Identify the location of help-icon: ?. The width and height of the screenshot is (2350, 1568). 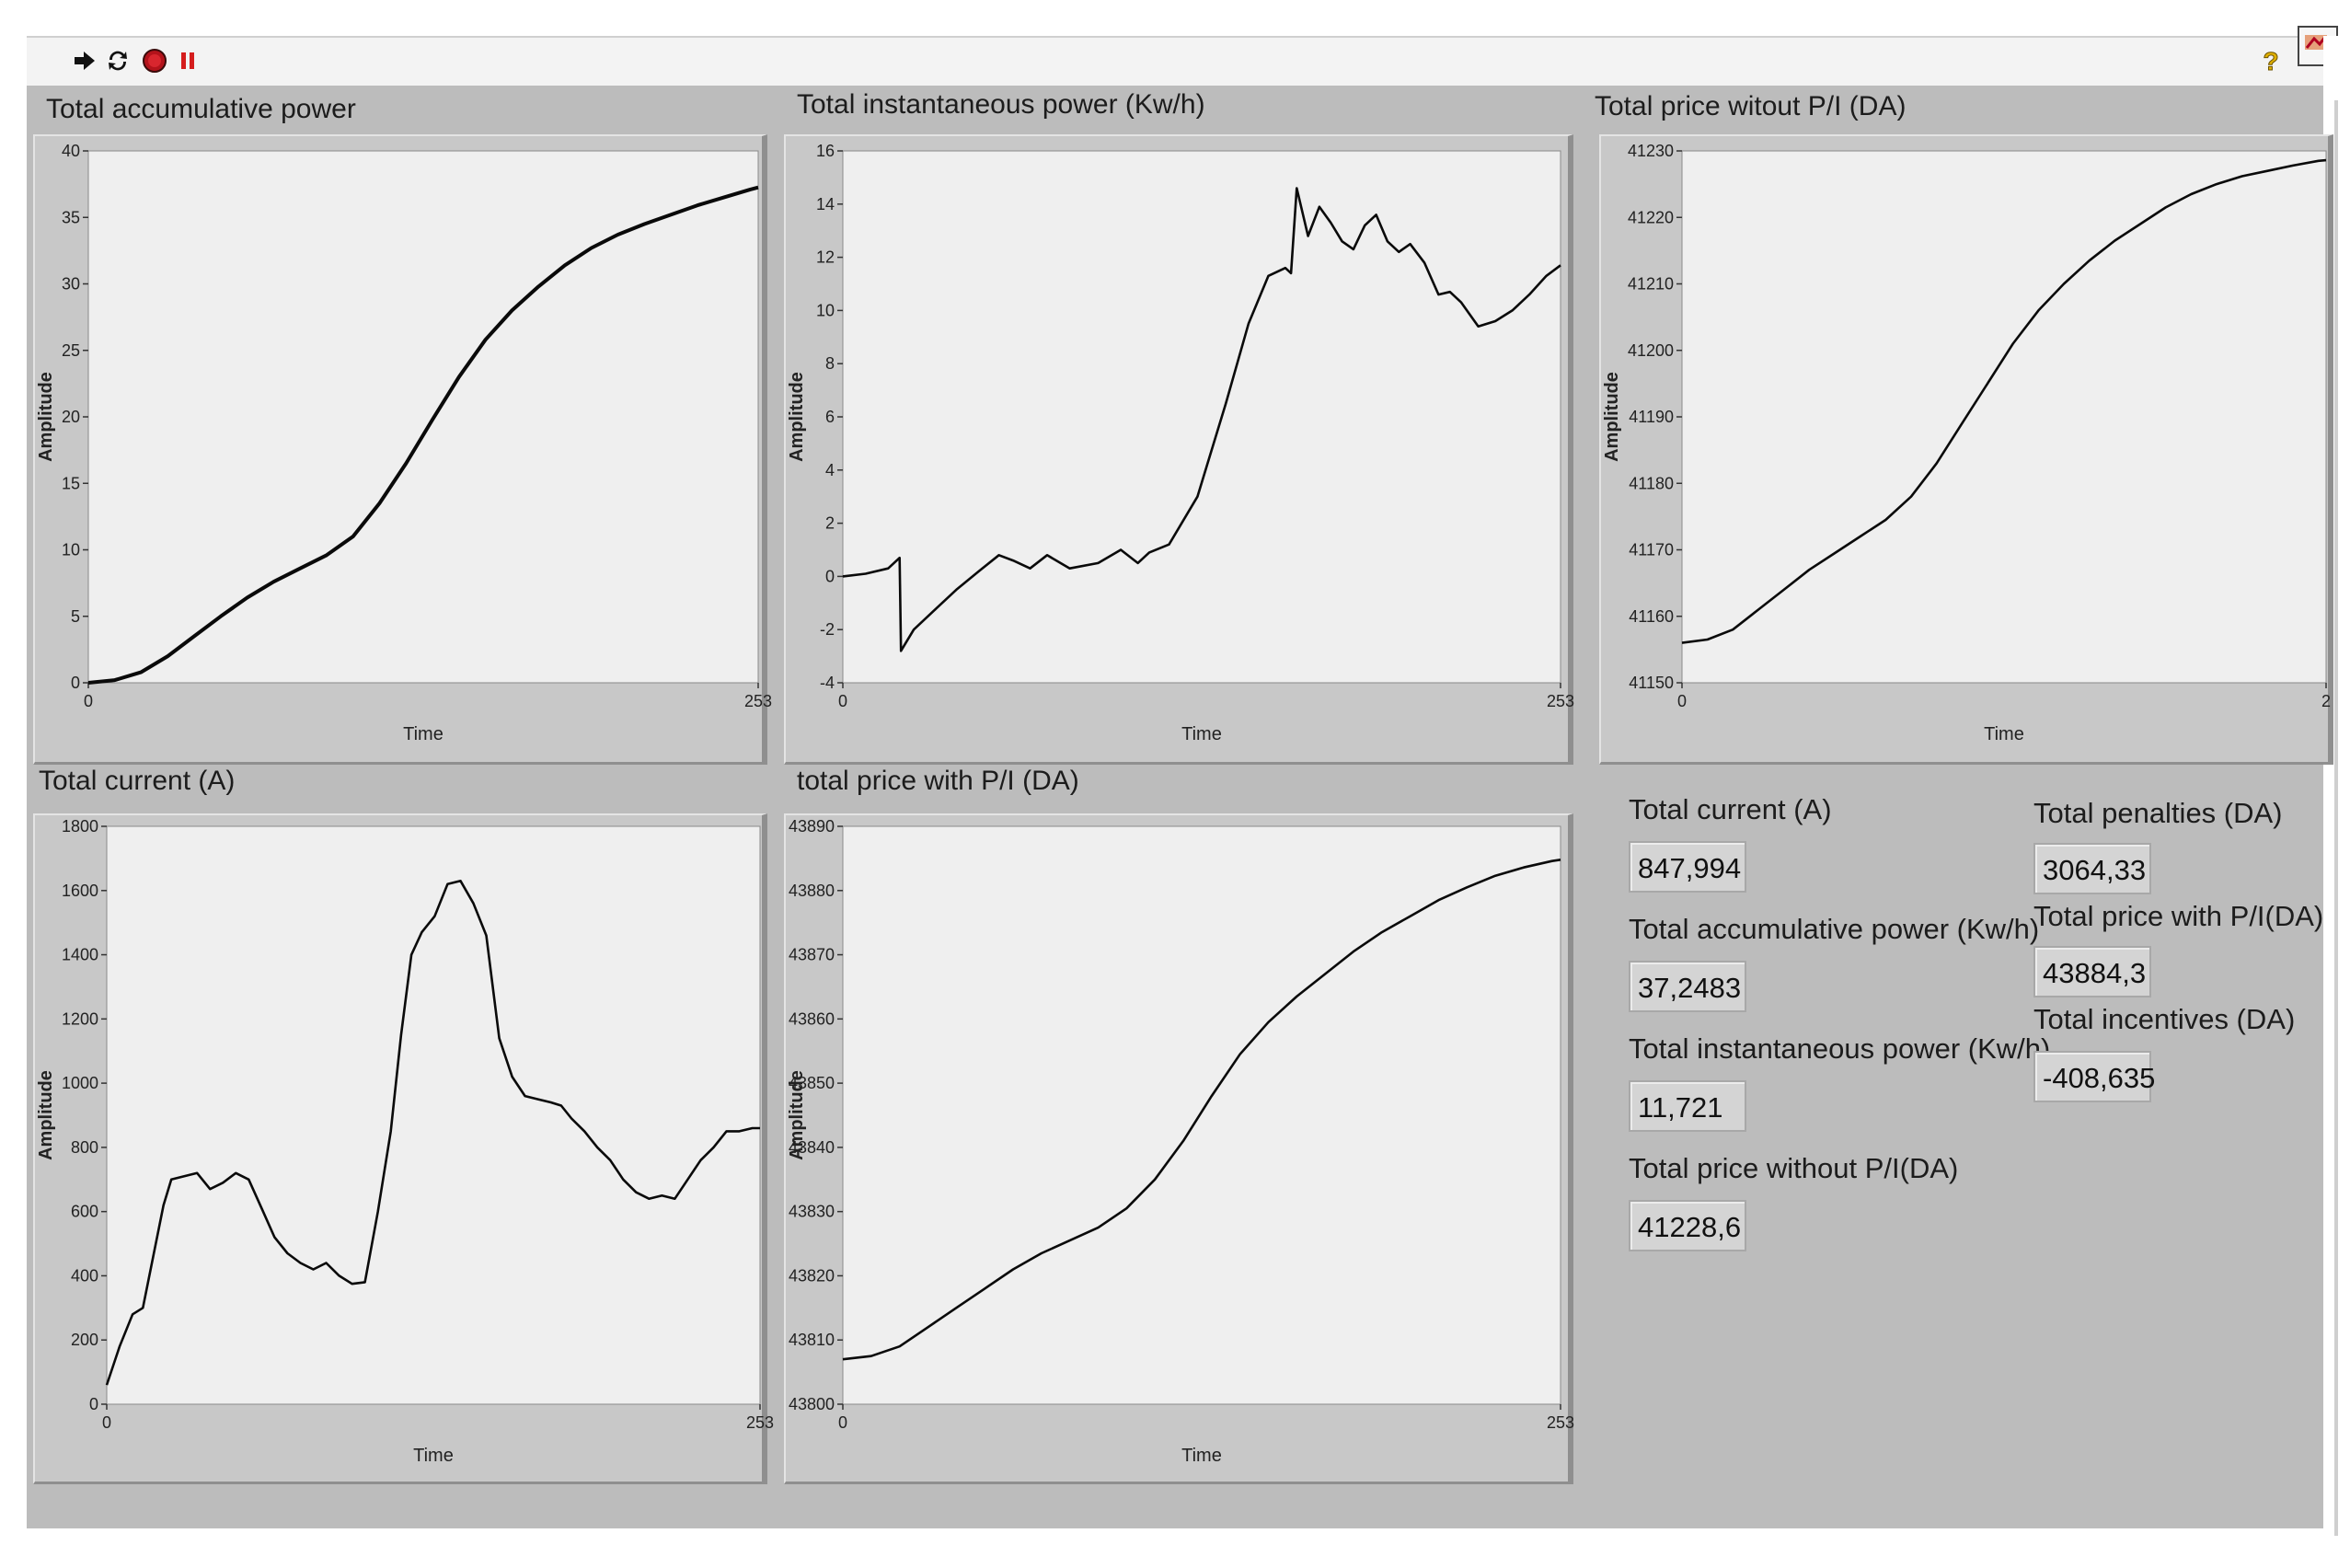
(2271, 62).